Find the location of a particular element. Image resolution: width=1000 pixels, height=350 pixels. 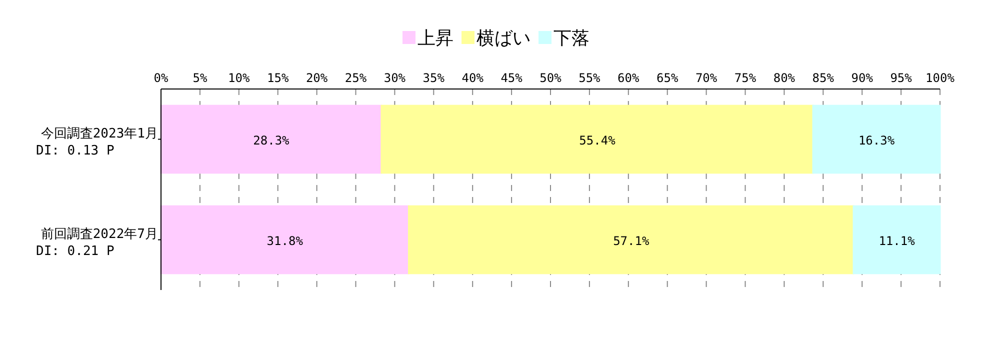

x-tick-label: 95% is located at coordinates (901, 78).